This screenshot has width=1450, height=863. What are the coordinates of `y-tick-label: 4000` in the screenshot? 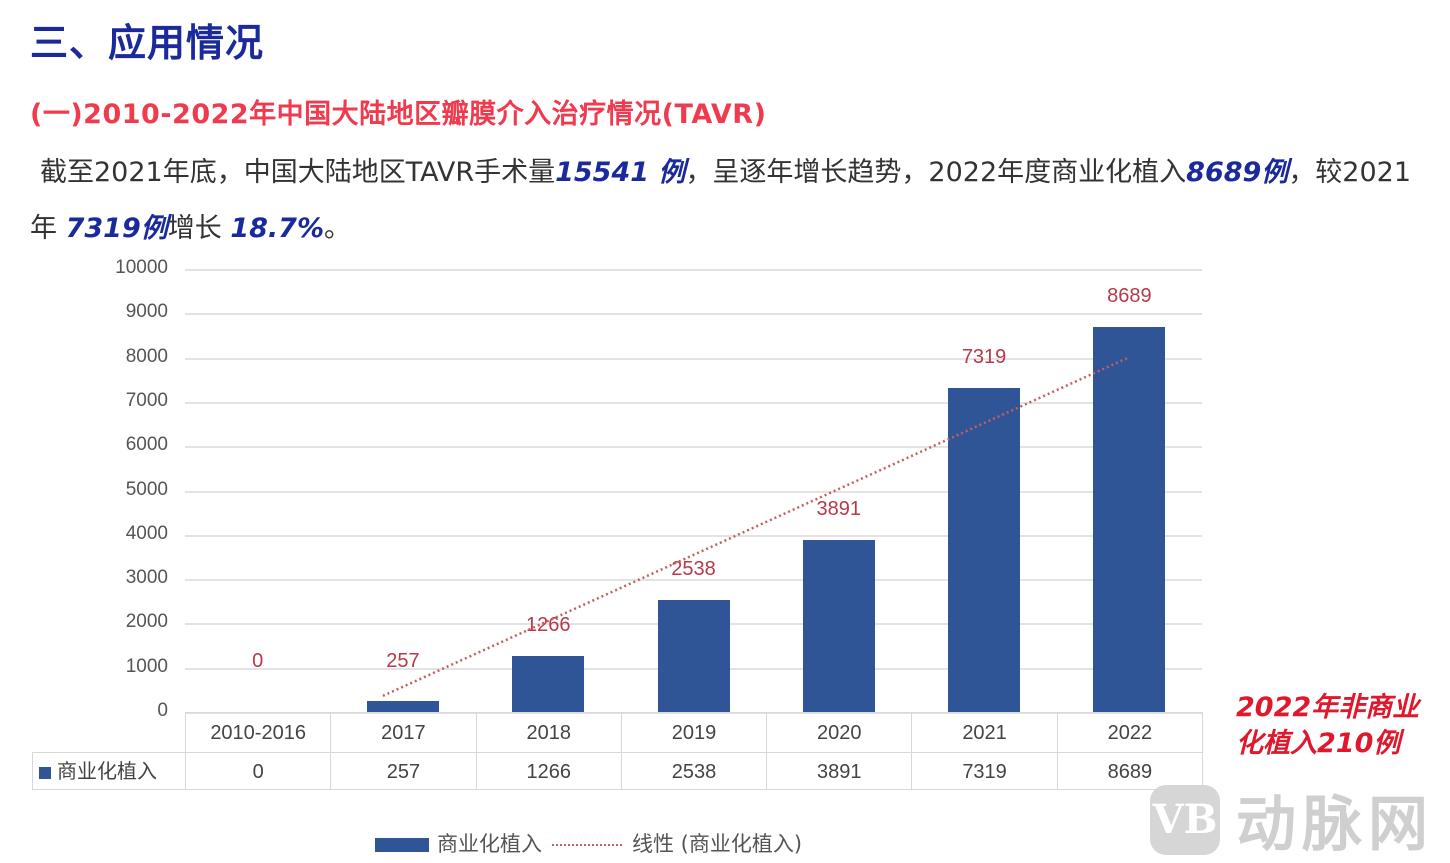 It's located at (146, 533).